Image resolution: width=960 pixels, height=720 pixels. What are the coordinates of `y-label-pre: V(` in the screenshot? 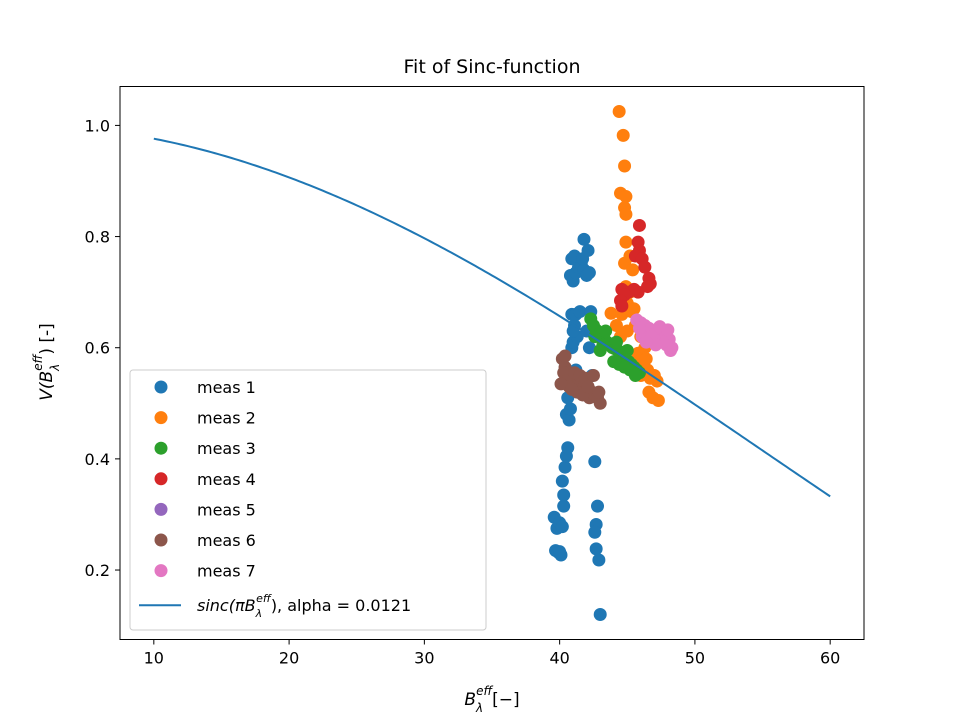 It's located at (47, 391).